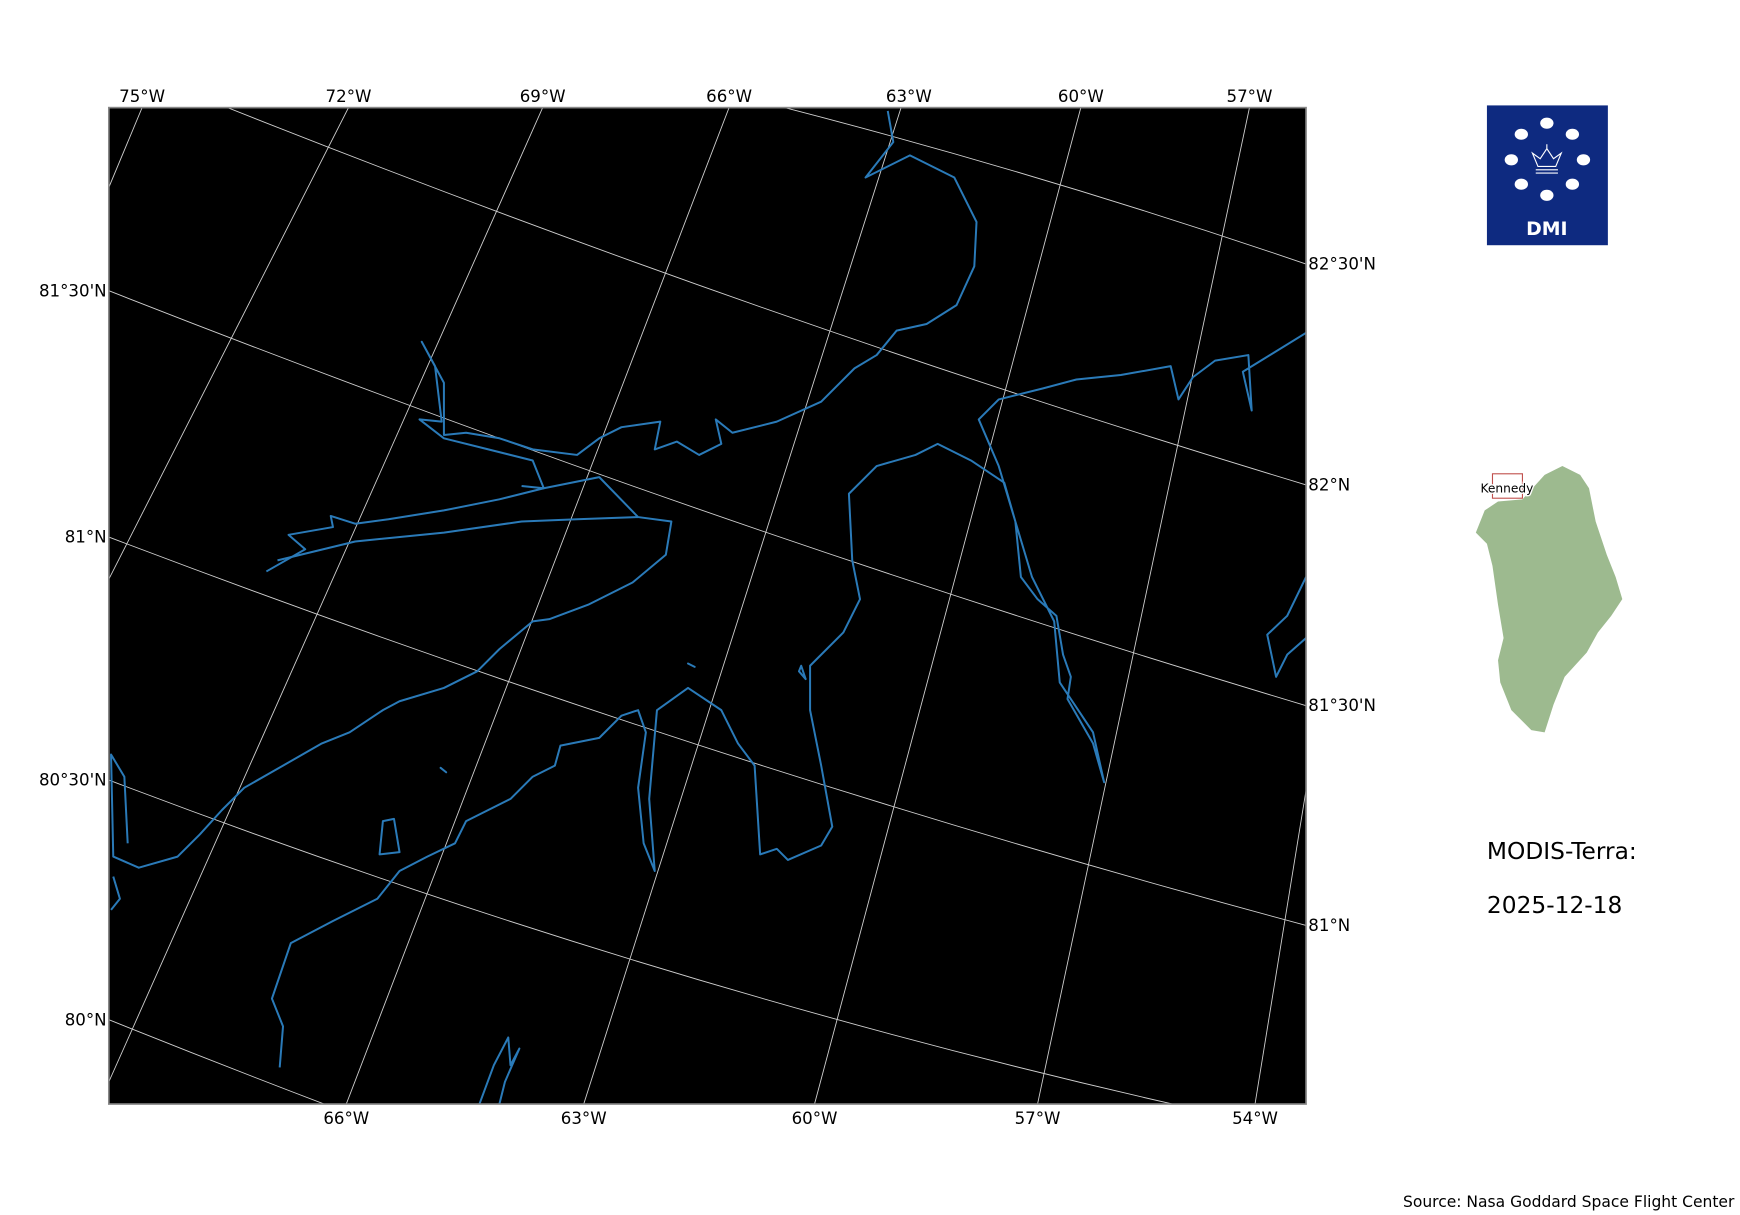 The image size is (1740, 1215). Describe the element at coordinates (73, 780) in the screenshot. I see `lat-label: 80°30'N` at that location.